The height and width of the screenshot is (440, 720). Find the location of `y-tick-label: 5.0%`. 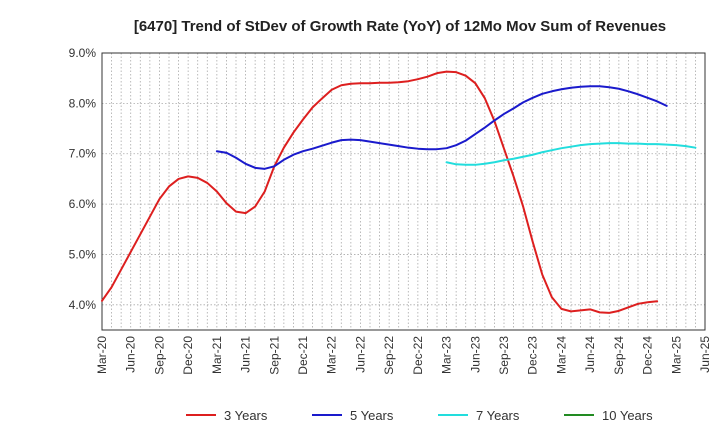

y-tick-label: 5.0% is located at coordinates (83, 254).